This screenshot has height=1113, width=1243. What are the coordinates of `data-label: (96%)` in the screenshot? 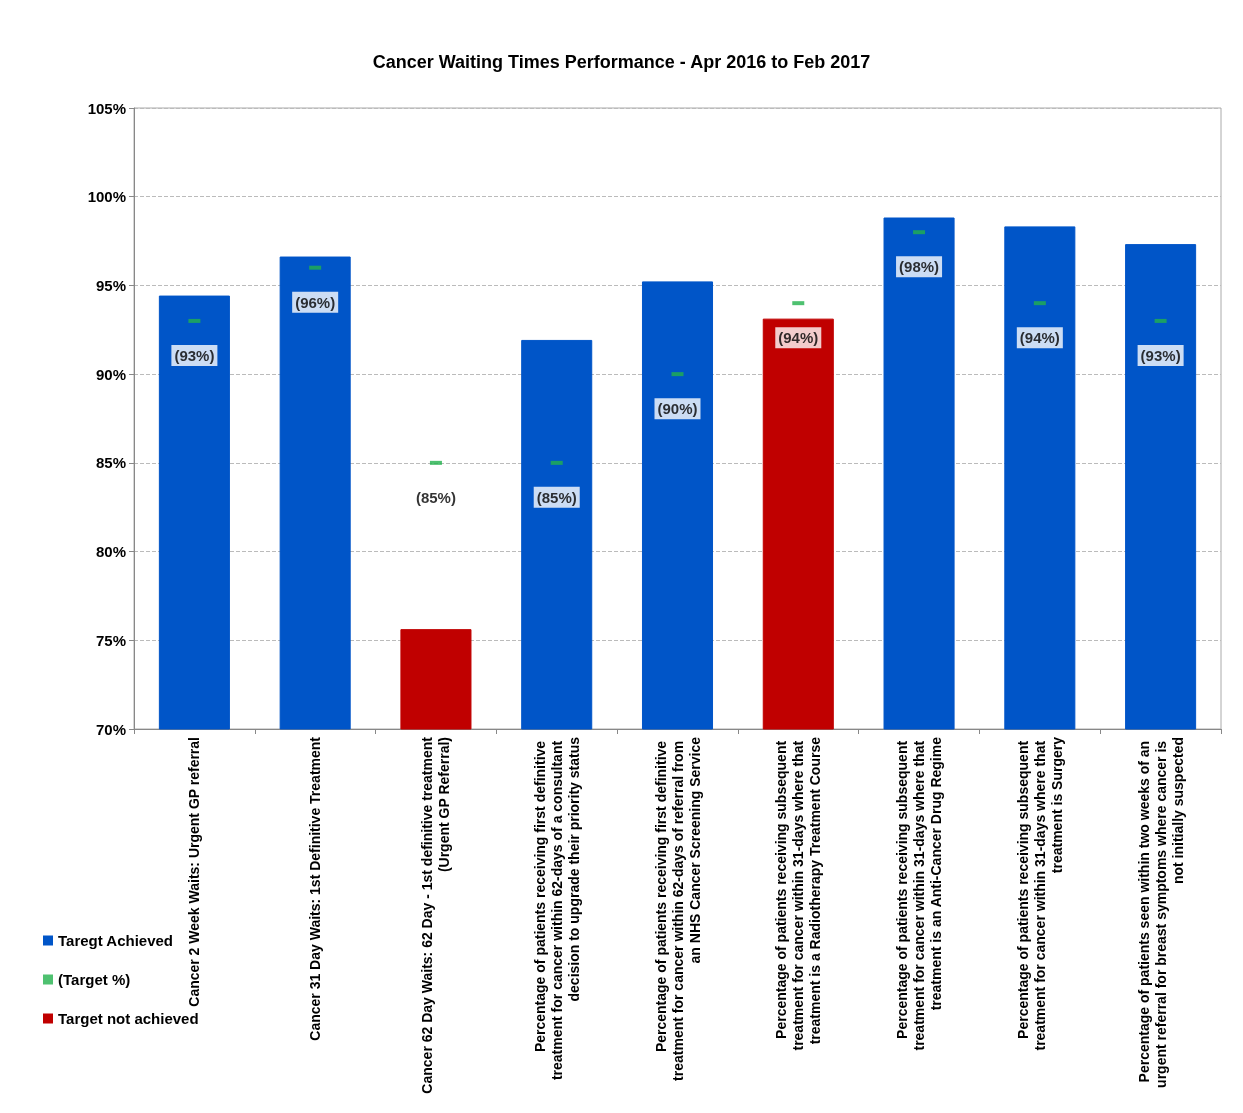 It's located at (315, 302).